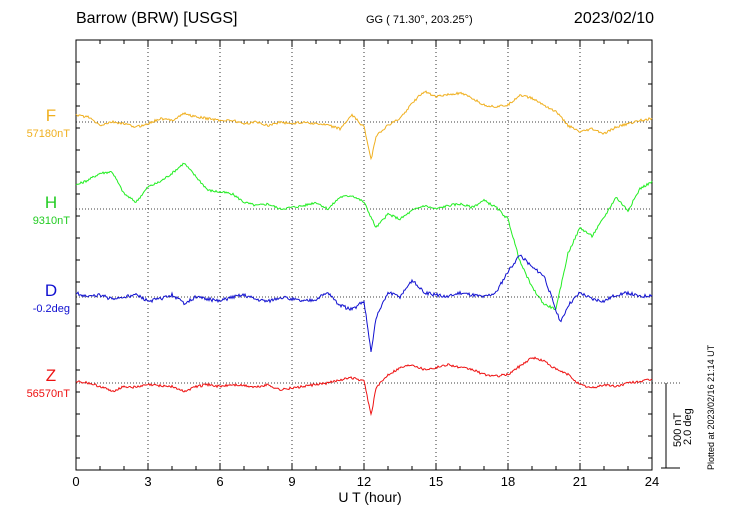 This screenshot has height=520, width=730. I want to click on series-line-d, so click(364, 303).